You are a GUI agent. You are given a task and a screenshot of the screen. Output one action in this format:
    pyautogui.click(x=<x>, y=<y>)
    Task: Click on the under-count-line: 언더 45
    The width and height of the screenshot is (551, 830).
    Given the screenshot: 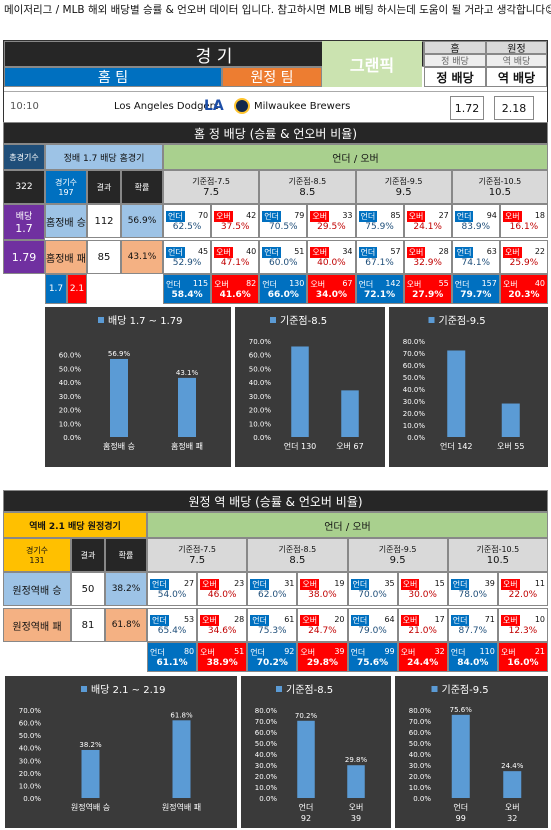 What is the action you would take?
    pyautogui.click(x=187, y=252)
    